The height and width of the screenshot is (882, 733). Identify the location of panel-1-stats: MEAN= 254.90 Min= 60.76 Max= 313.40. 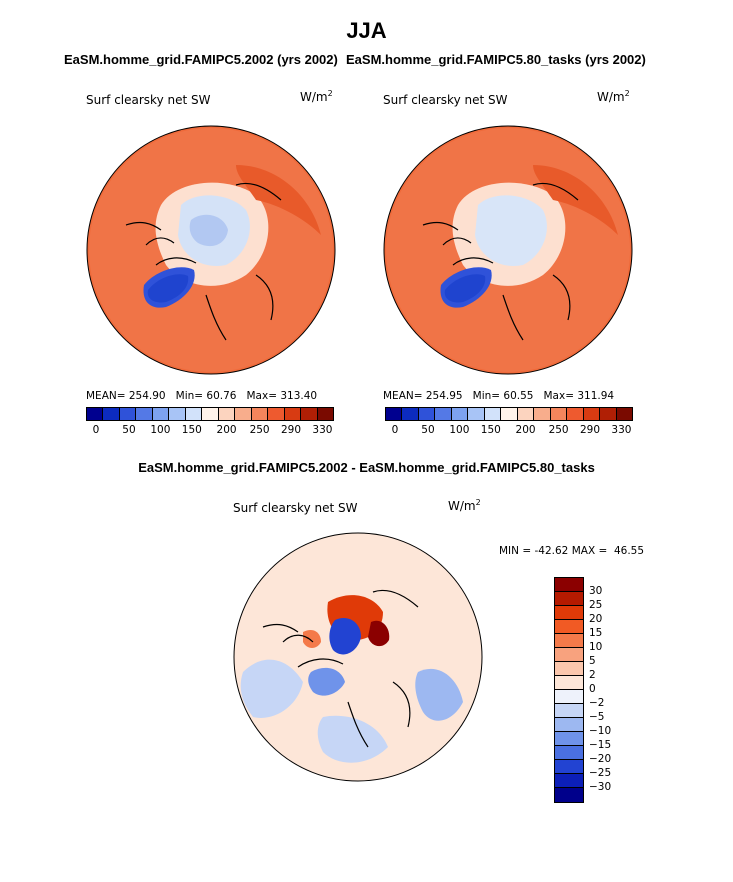
(201, 396).